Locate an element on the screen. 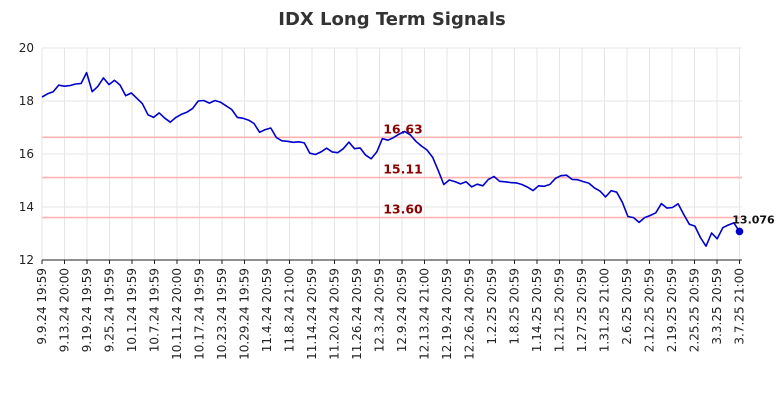  x-tick-label: 10.7.24 19:59 is located at coordinates (155, 310).